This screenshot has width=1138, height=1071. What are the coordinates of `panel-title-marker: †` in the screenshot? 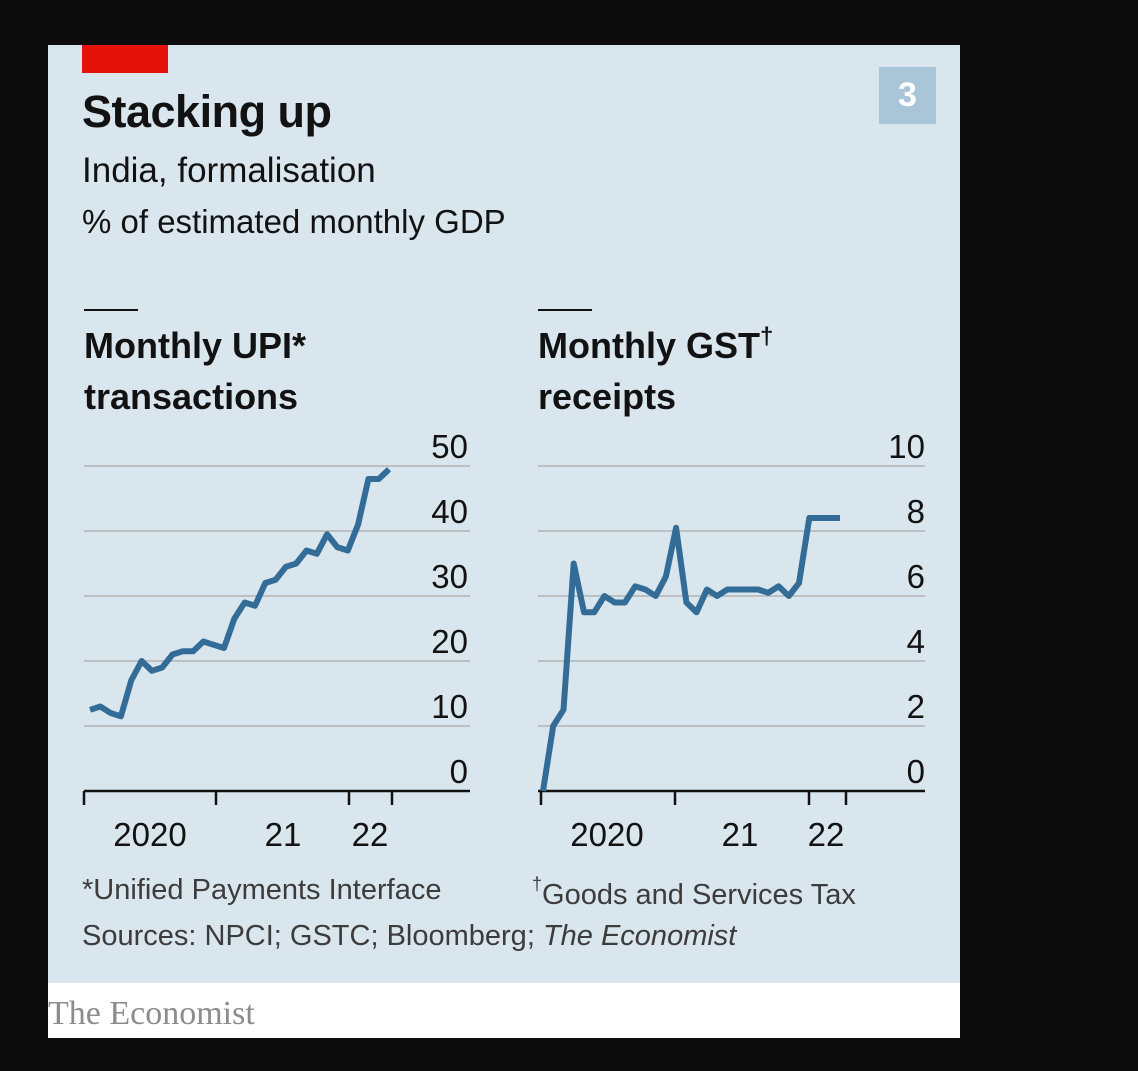 It's located at (766, 336).